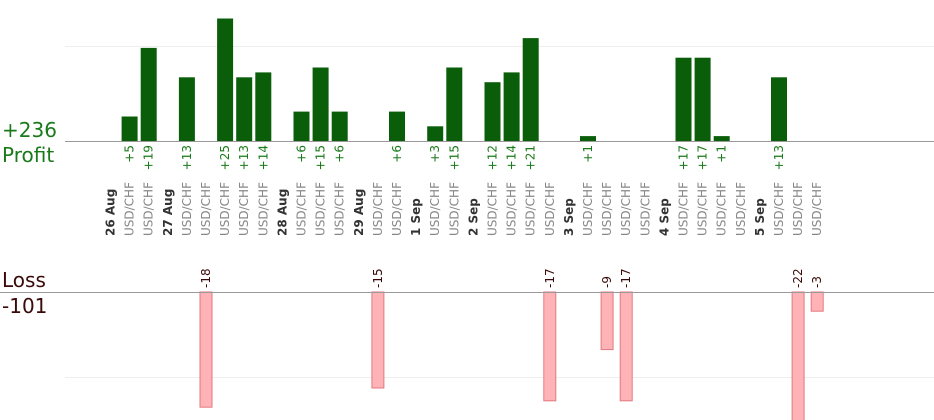 This screenshot has height=420, width=934. Describe the element at coordinates (282, 212) in the screenshot. I see `date-label: 28 Aug` at that location.